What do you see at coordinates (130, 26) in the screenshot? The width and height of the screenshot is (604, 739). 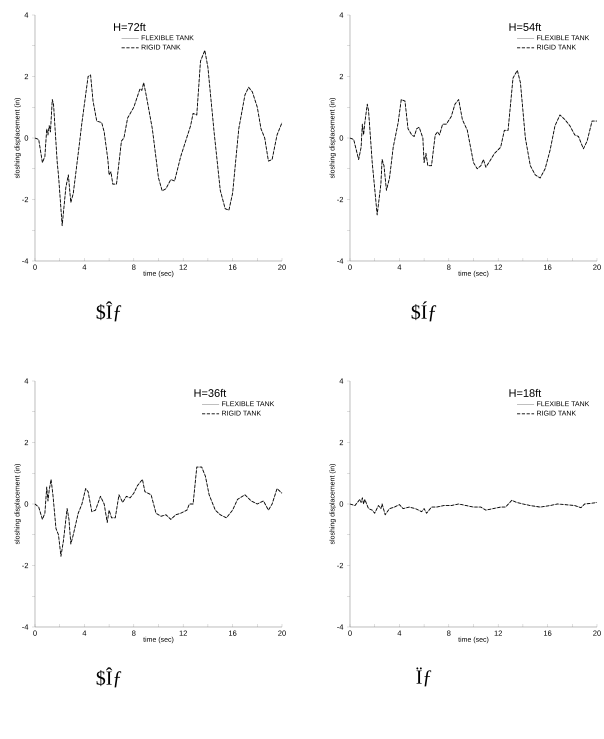 I see `legend-title: H=72ft` at bounding box center [130, 26].